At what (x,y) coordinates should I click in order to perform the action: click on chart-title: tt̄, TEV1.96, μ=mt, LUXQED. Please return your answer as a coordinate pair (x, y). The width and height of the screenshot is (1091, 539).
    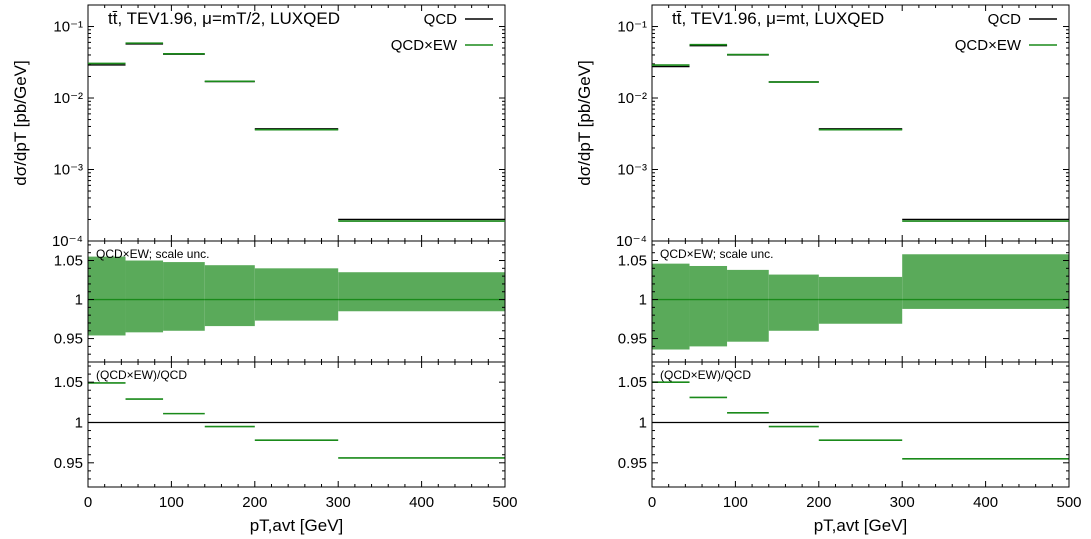
    Looking at the image, I should click on (778, 18).